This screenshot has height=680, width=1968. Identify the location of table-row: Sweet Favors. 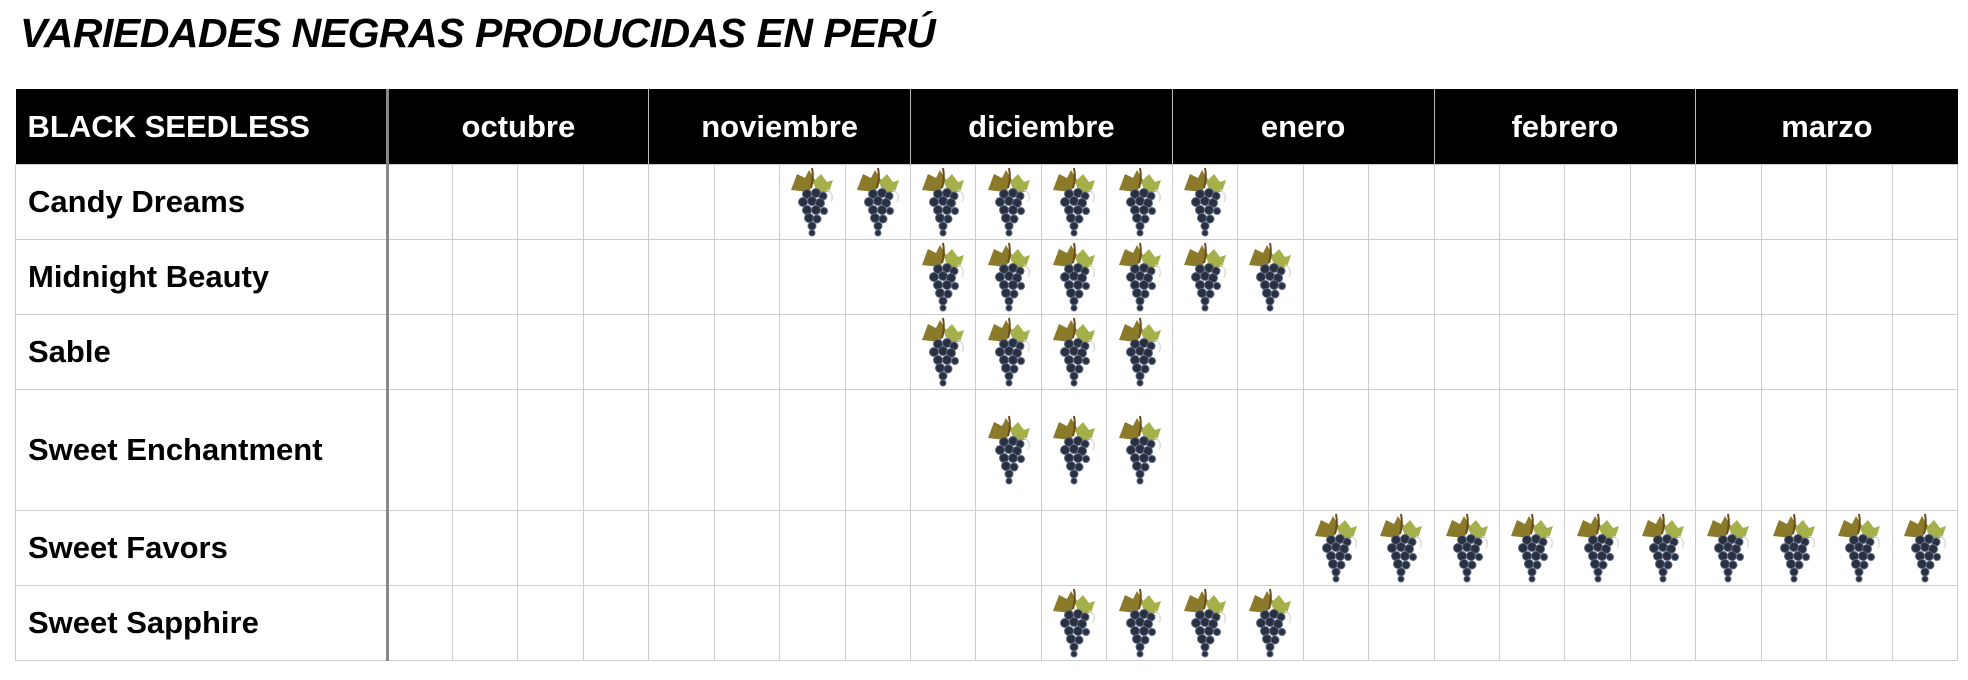
(987, 548).